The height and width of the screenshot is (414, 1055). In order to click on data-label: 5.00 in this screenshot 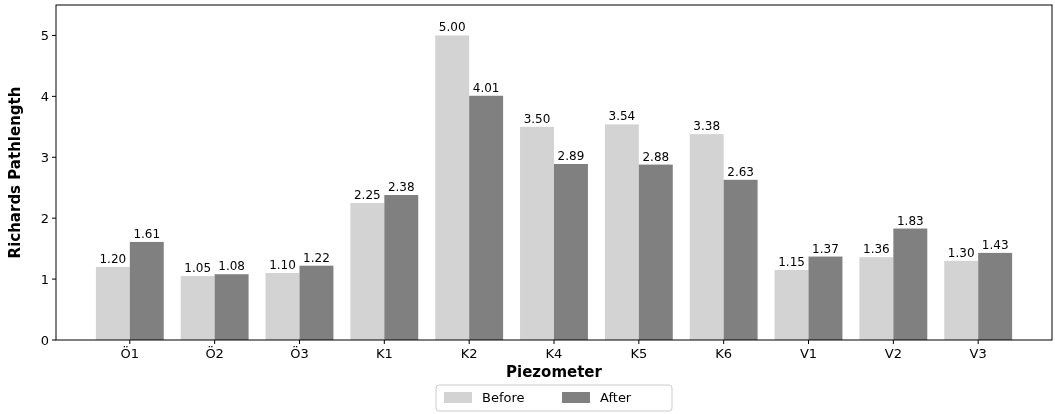, I will do `click(452, 27)`.